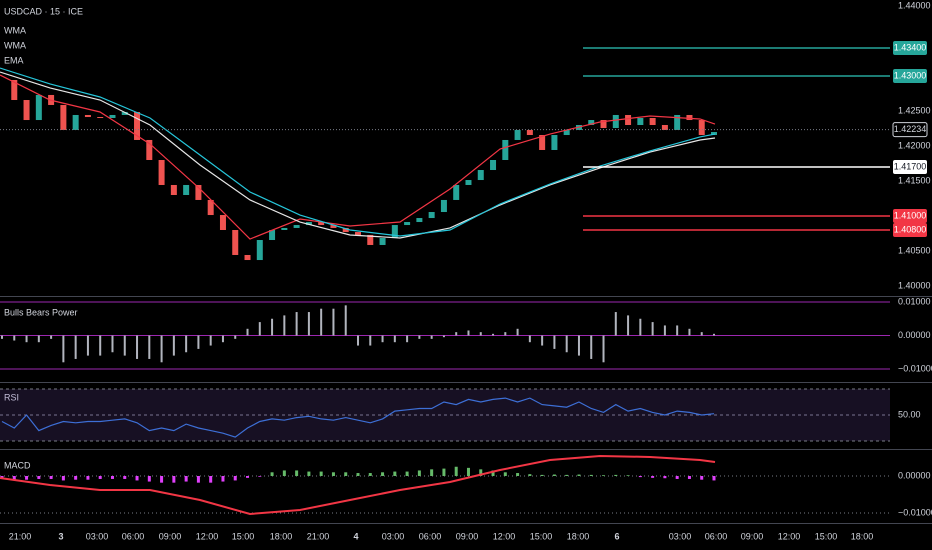 The height and width of the screenshot is (550, 932). Describe the element at coordinates (430, 536) in the screenshot. I see `x-tick-label: 06:00` at that location.